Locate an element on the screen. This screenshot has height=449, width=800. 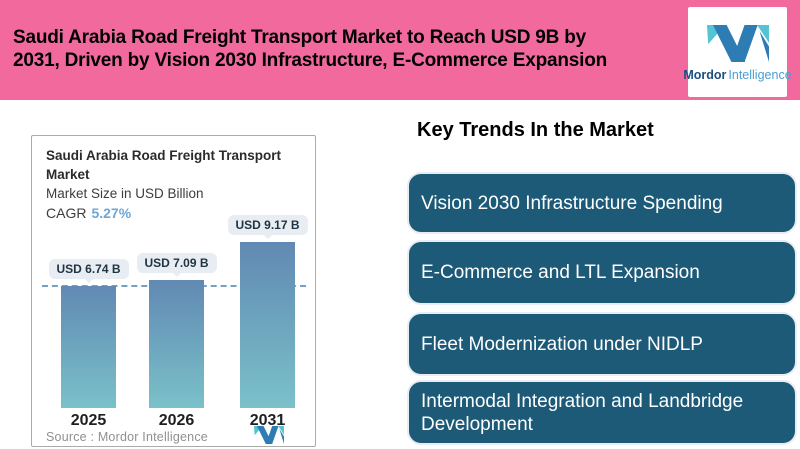
bar-value-label: USD 7.09 B is located at coordinates (176, 263).